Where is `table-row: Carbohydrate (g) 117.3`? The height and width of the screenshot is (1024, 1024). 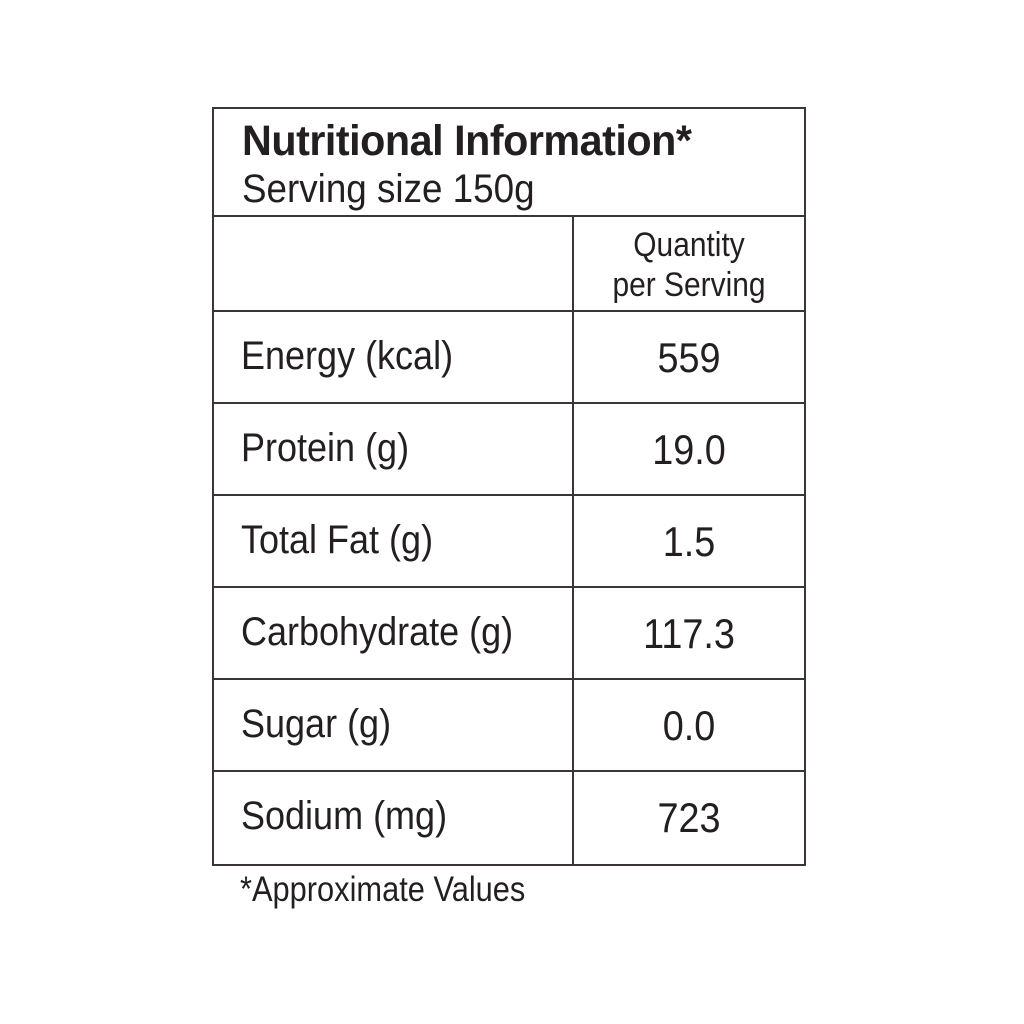
table-row: Carbohydrate (g) 117.3 is located at coordinates (509, 634).